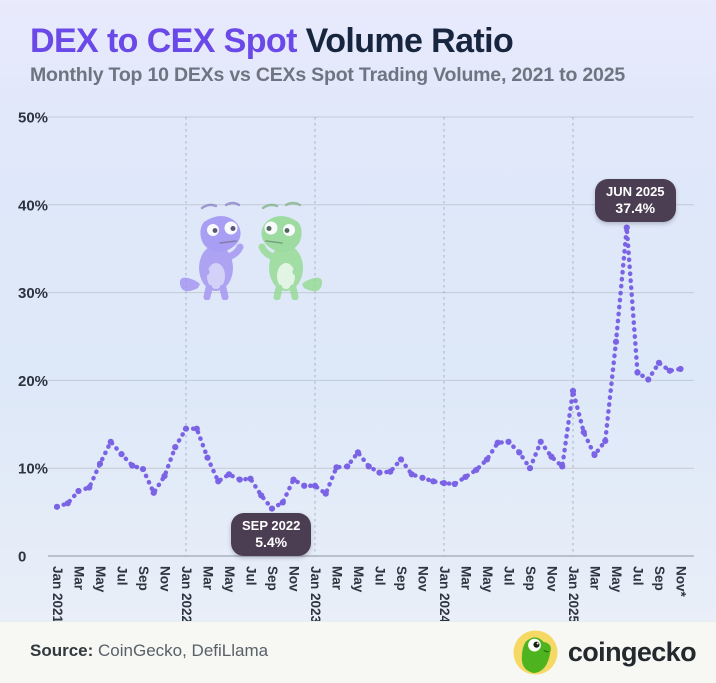 This screenshot has width=716, height=683. I want to click on x-tick-label: Jan 2024, so click(444, 595).